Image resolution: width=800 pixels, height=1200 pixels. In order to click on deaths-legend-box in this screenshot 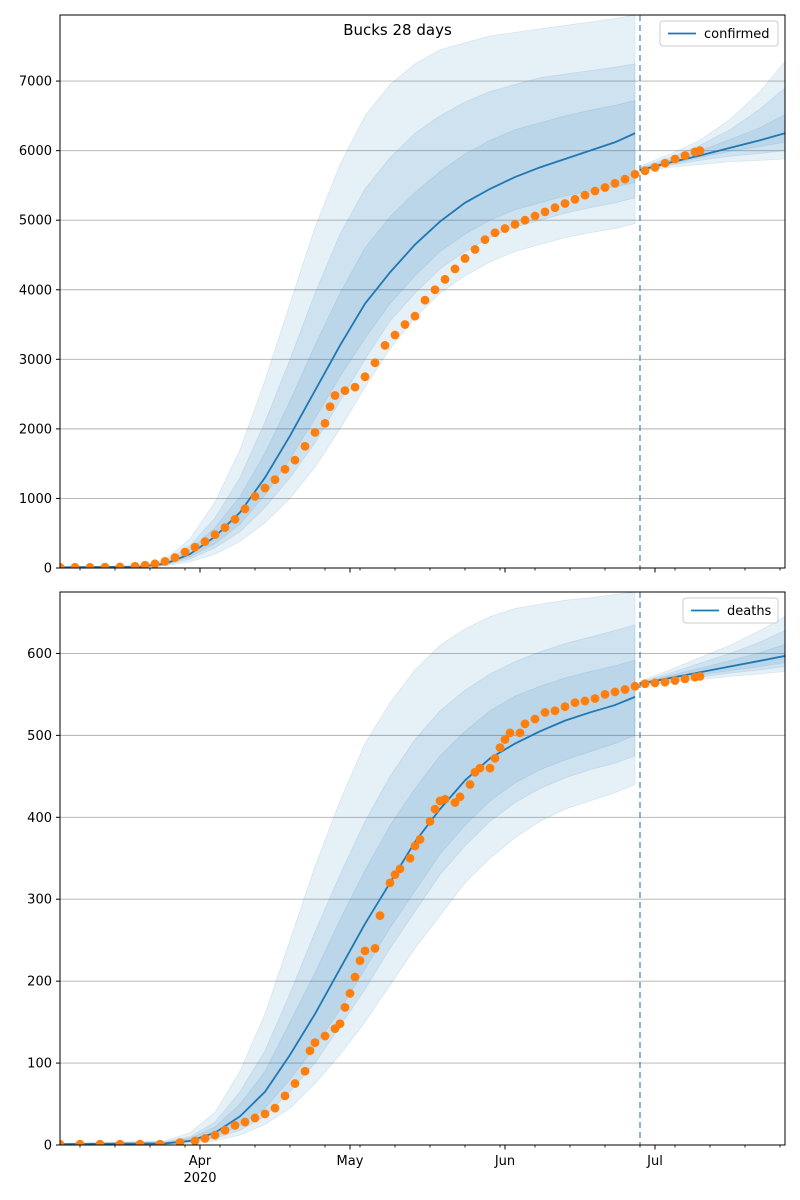, I will do `click(730, 610)`.